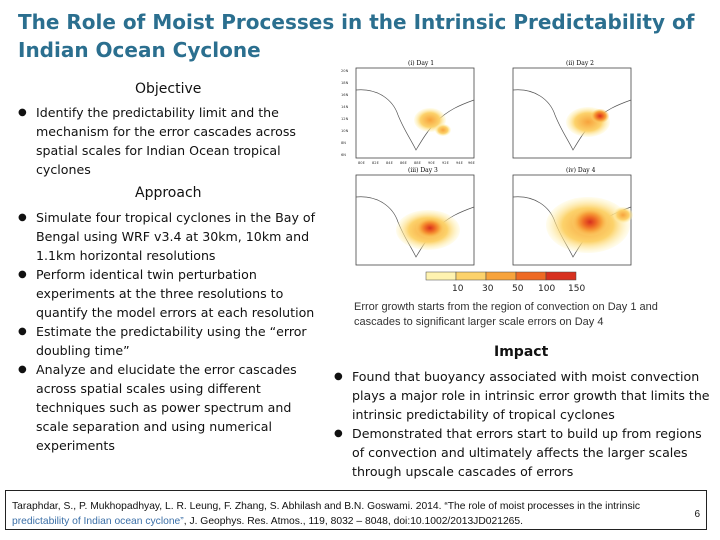  Describe the element at coordinates (168, 193) in the screenshot. I see `approach-heading: Approach` at that location.